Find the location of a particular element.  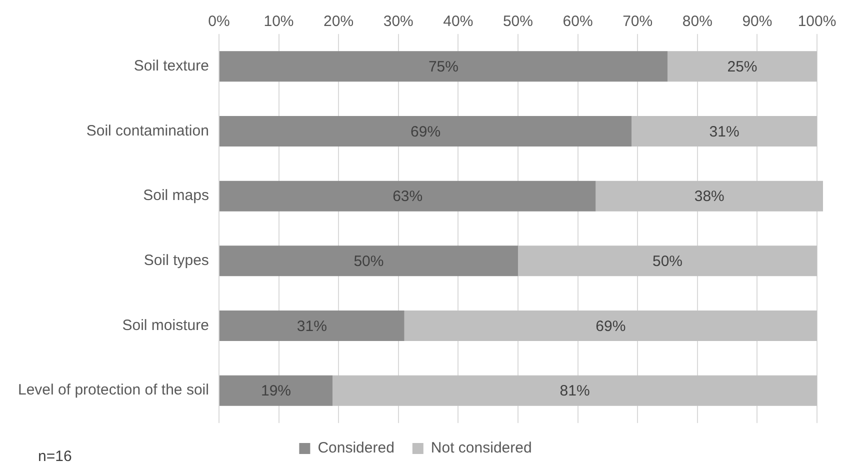

data-label: 75% is located at coordinates (443, 67).